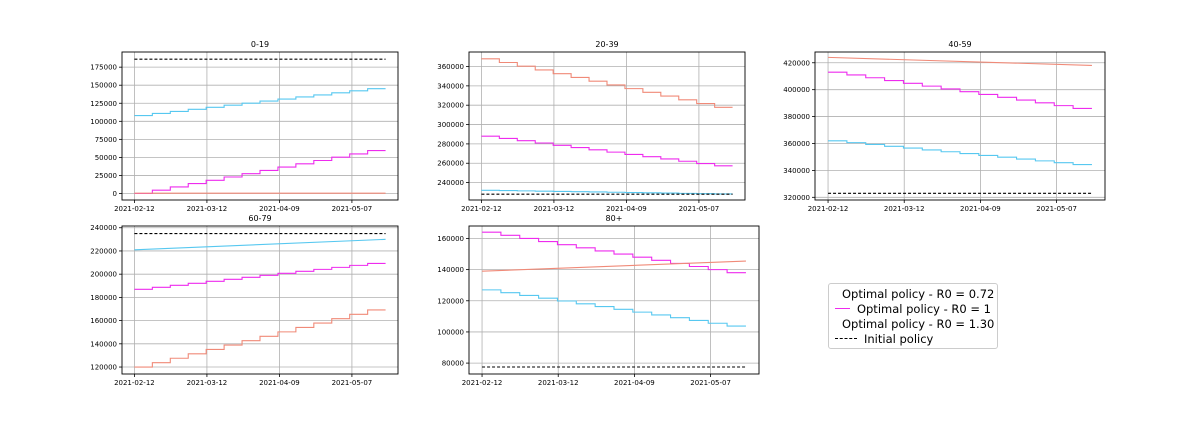 This screenshot has height=423, width=1196. Describe the element at coordinates (103, 68) in the screenshot. I see `y-tick-label: 175000` at that location.